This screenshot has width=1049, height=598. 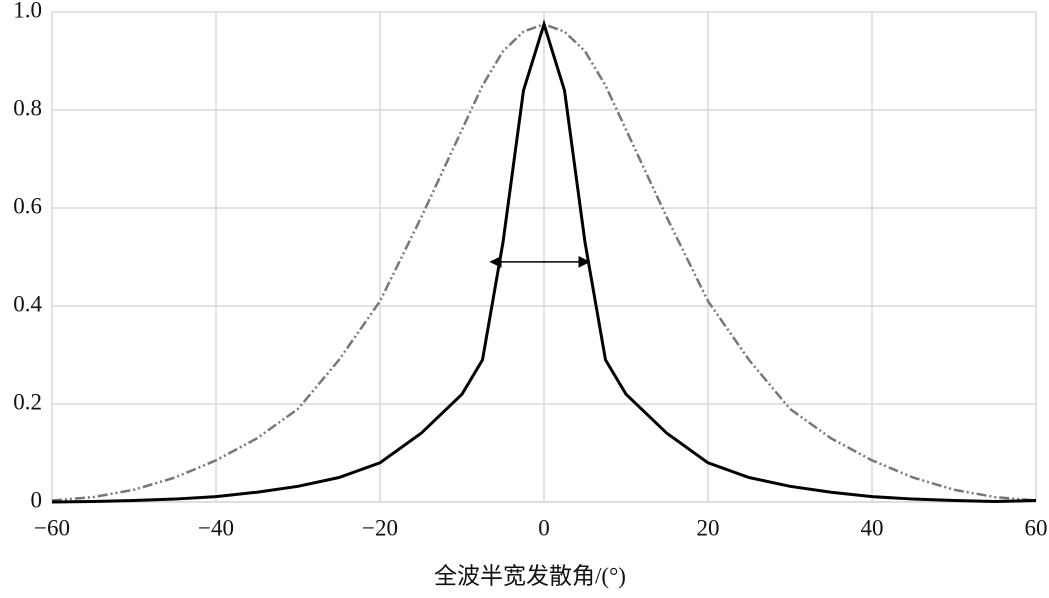 I want to click on y-tick-label: 1.0, so click(x=27, y=11).